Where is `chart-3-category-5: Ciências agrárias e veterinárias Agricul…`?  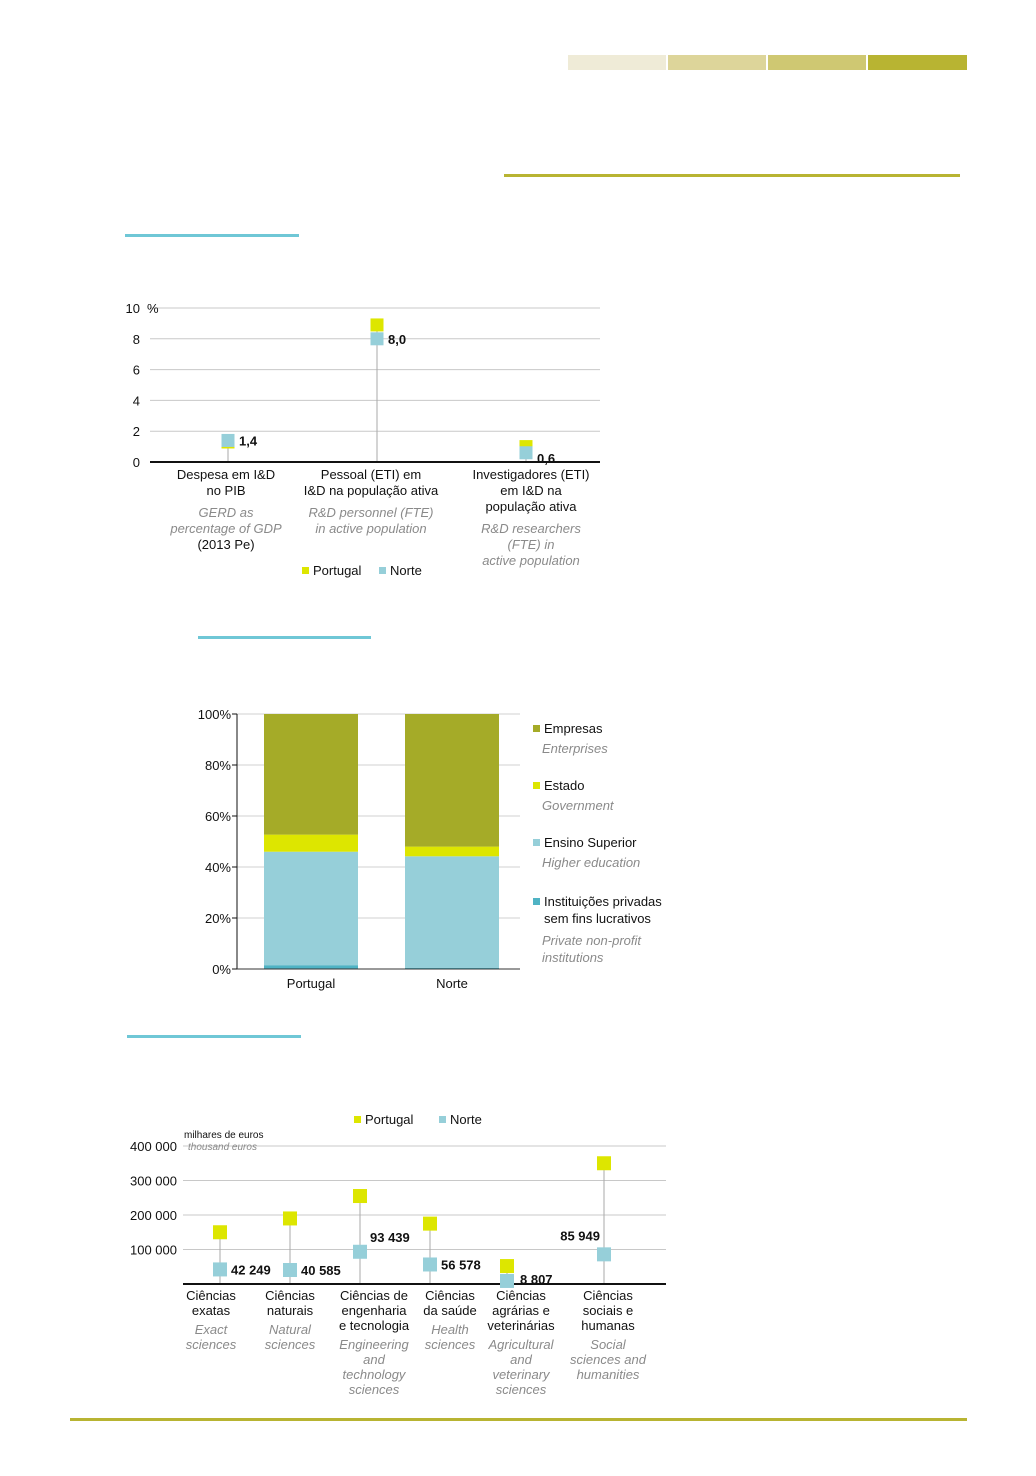
chart-3-category-5: Ciências agrárias e veterinárias Agricul… is located at coordinates (521, 1342).